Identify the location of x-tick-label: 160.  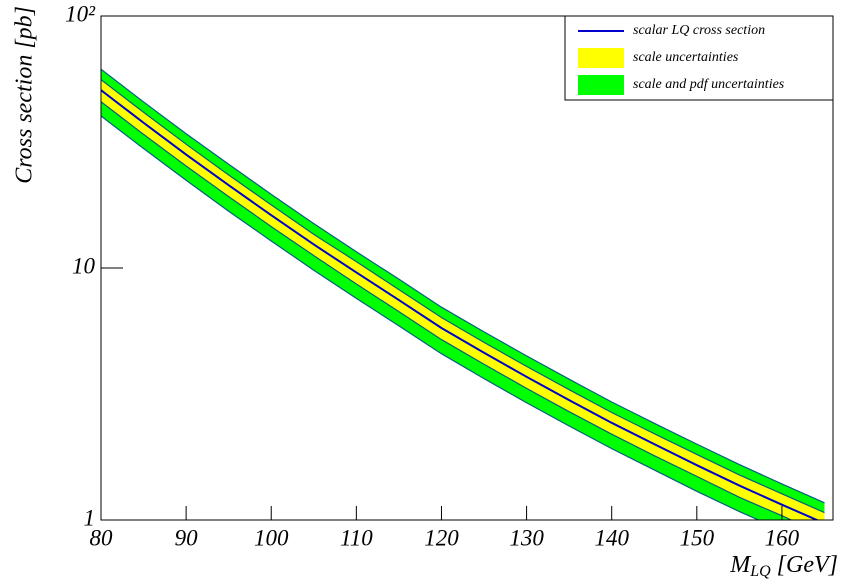
(782, 537).